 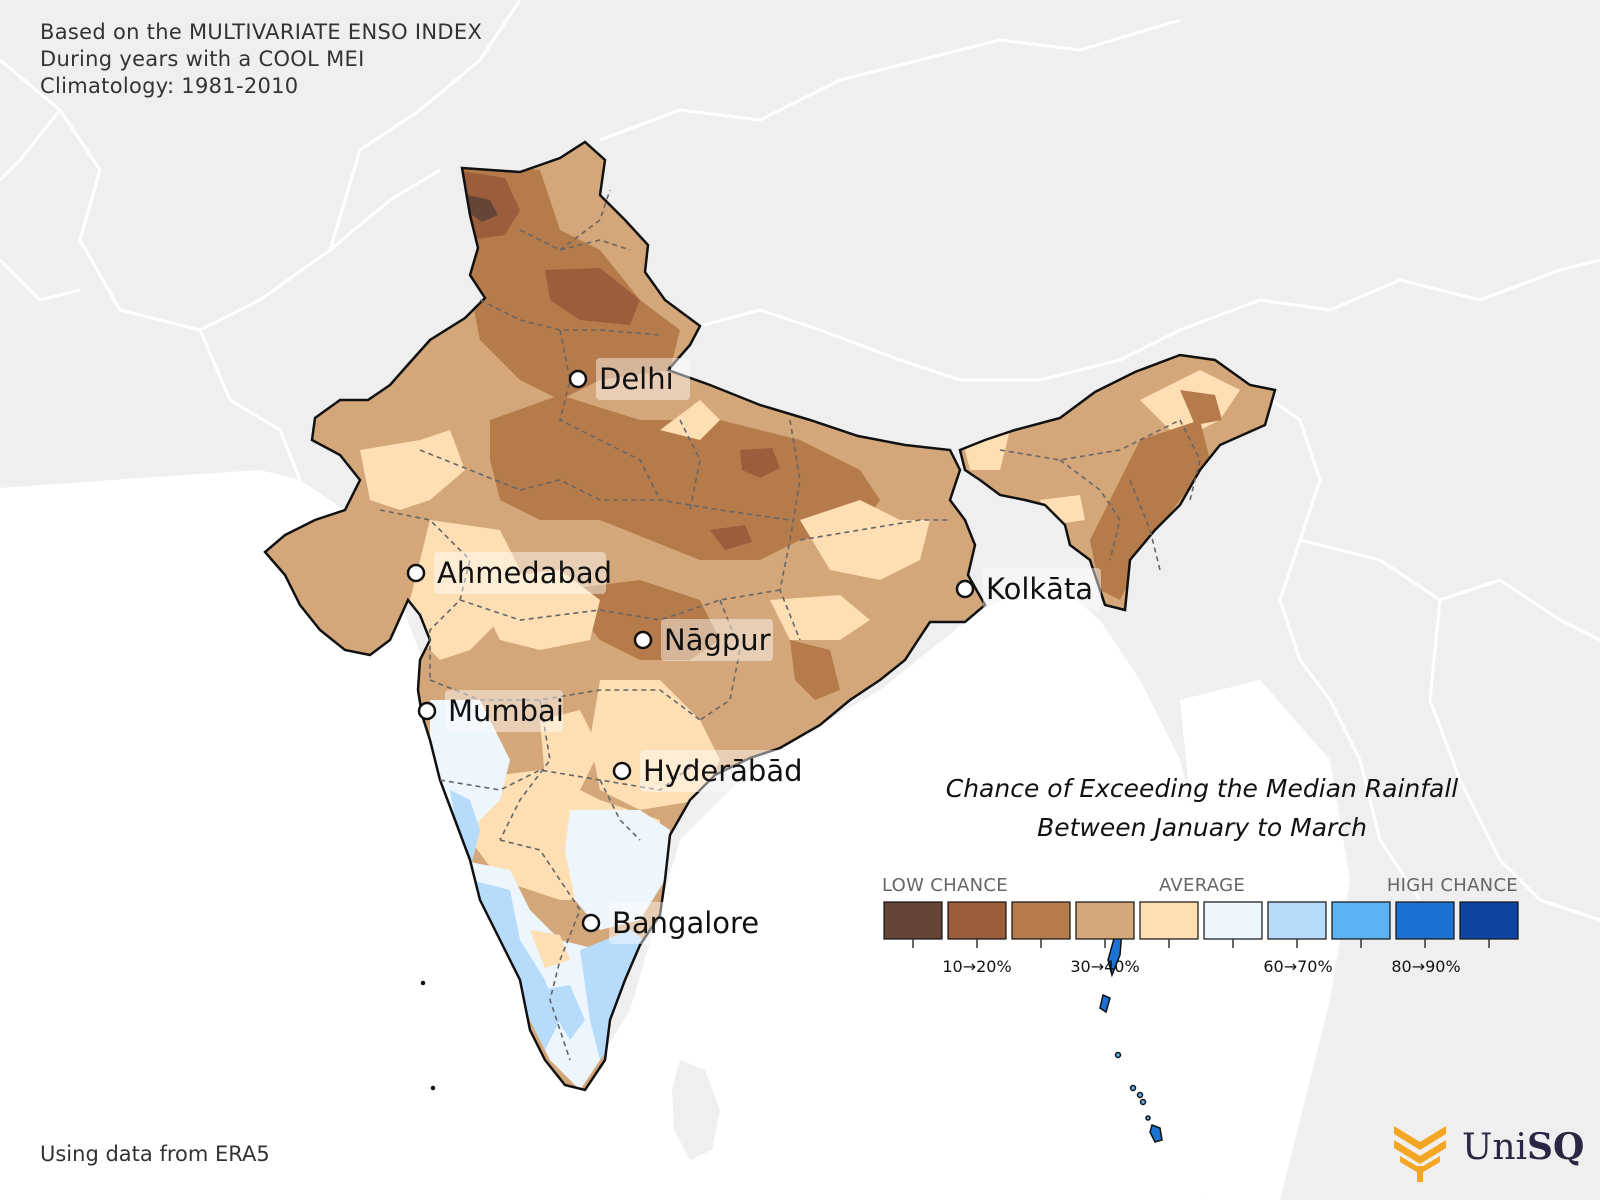 I want to click on legend-low-label: LOW CHANCE, so click(x=945, y=885).